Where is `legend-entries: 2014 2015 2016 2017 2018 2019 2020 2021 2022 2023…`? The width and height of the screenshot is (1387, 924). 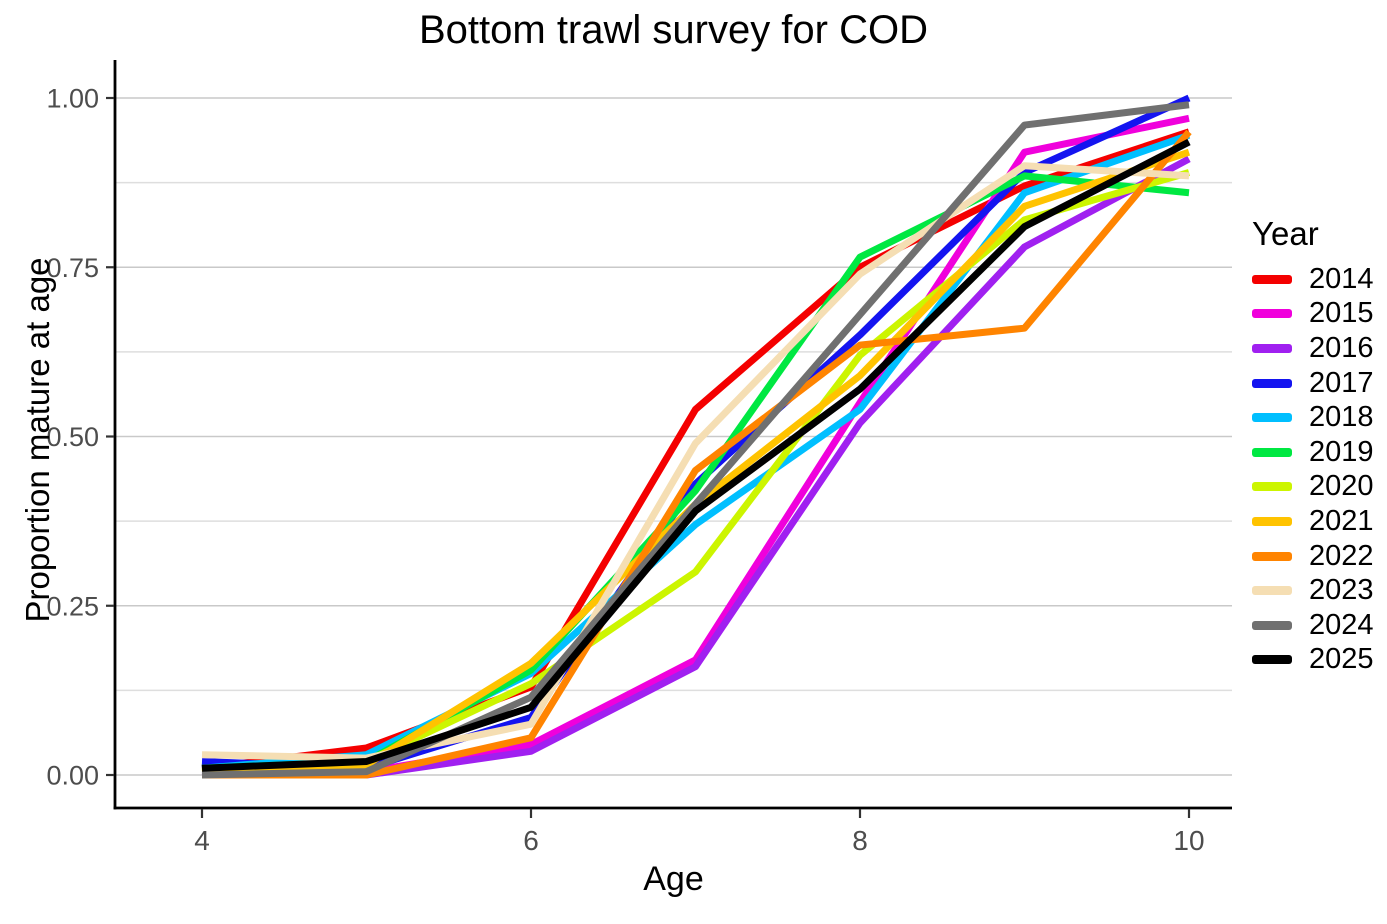 legend-entries: 2014 2015 2016 2017 2018 2019 2020 2021 2022 2023… is located at coordinates (1317, 469).